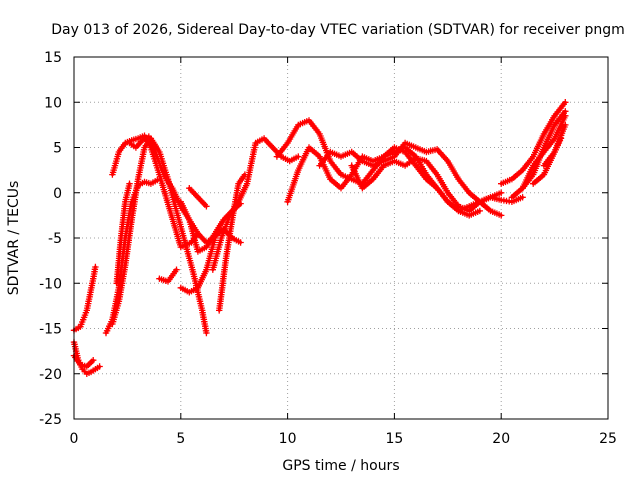 The height and width of the screenshot is (480, 640). Describe the element at coordinates (50, 284) in the screenshot. I see `y-tick-label: -10` at that location.